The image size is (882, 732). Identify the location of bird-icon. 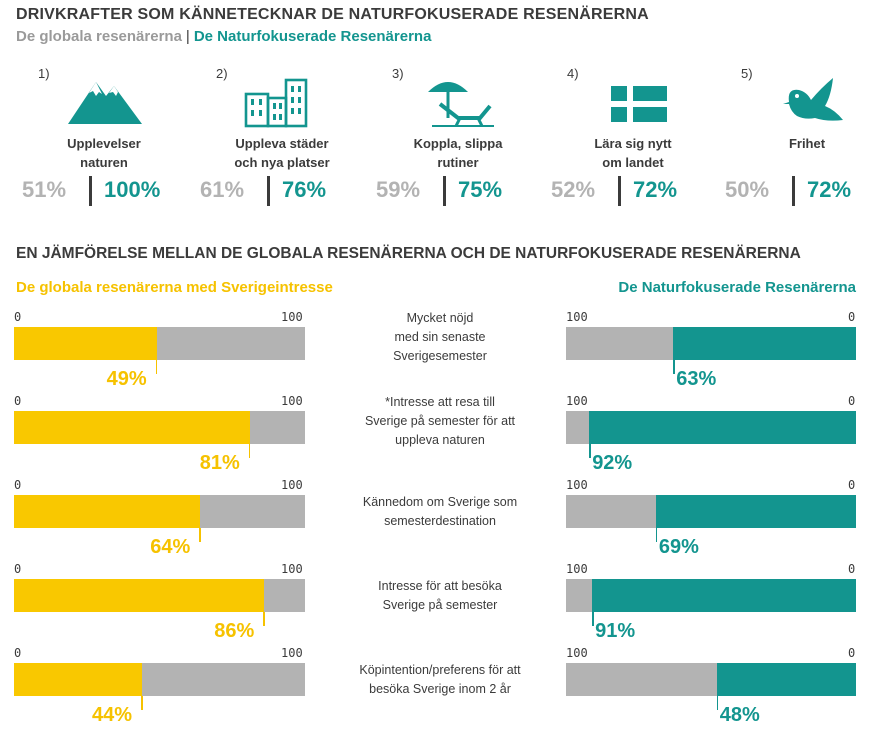
(813, 99).